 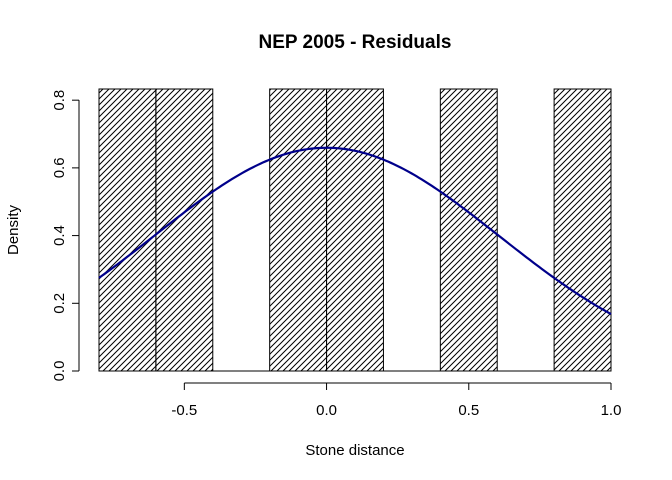 I want to click on chart-title: NEP 2005 - Residuals, so click(x=355, y=42).